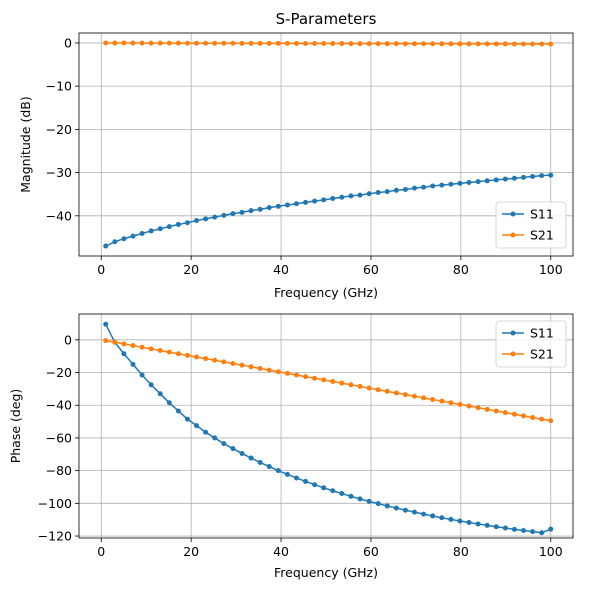  Describe the element at coordinates (59, 86) in the screenshot. I see `magnitude-y-tick-label: −10` at that location.